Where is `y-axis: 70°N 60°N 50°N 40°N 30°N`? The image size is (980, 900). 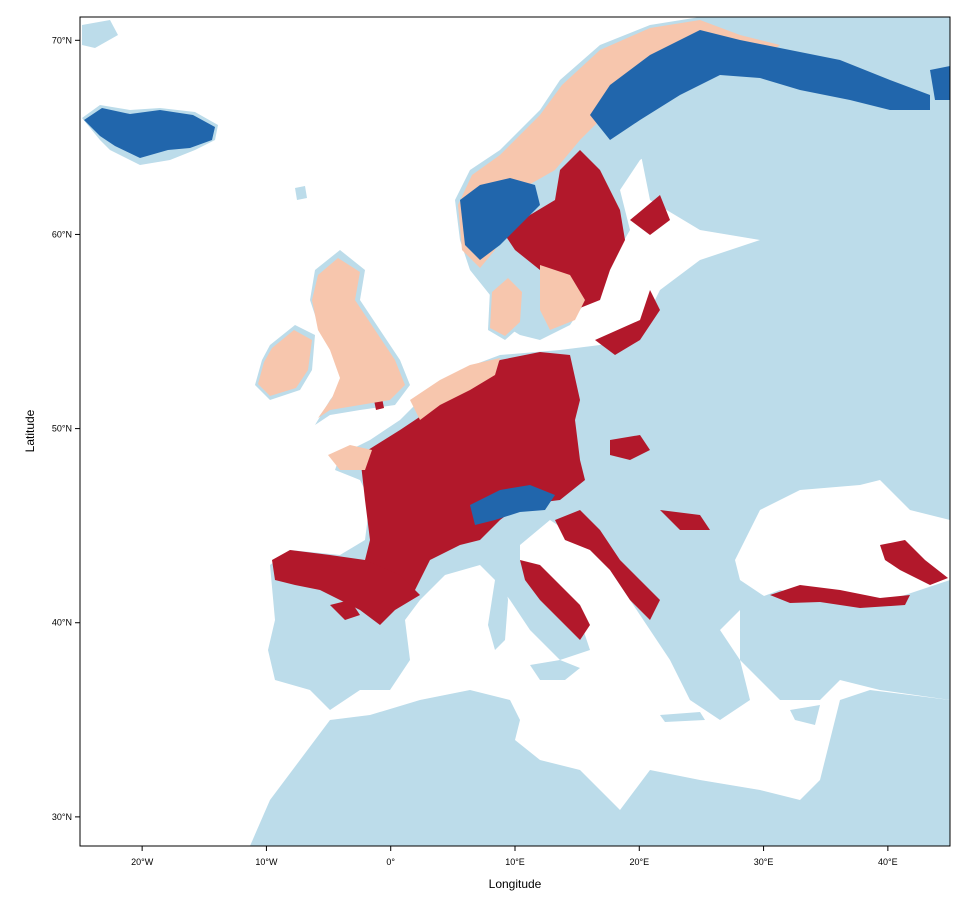
y-axis: 70°N 60°N 50°N 40°N 30°N is located at coordinates (66, 428).